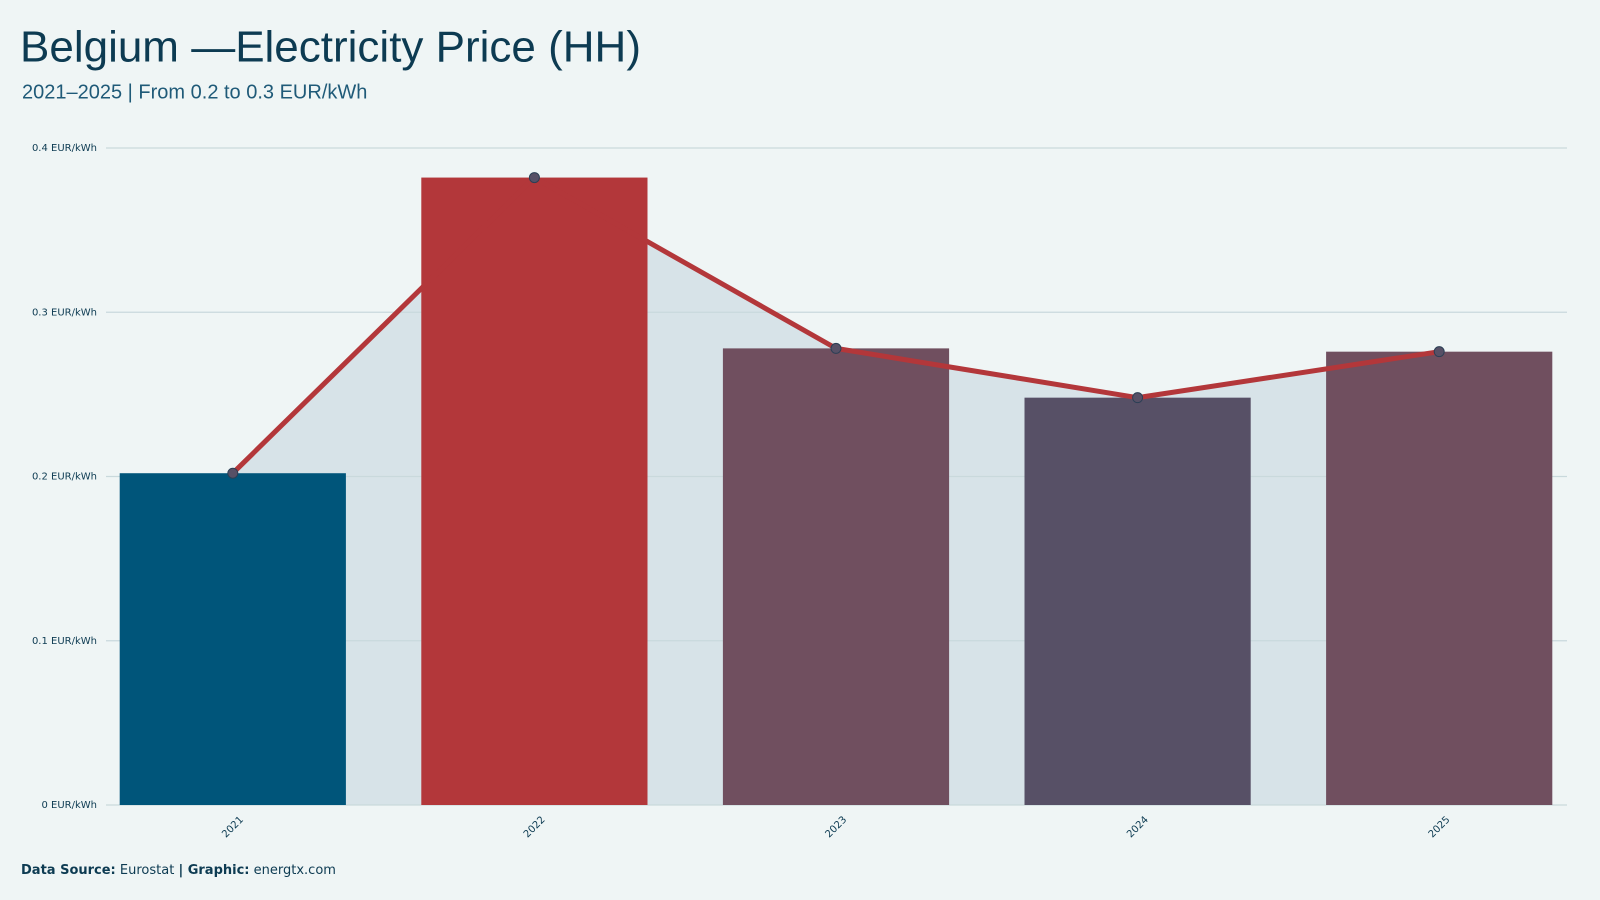 This screenshot has height=900, width=1600. I want to click on y-tick-label: 0 EUR/kWh, so click(69, 805).